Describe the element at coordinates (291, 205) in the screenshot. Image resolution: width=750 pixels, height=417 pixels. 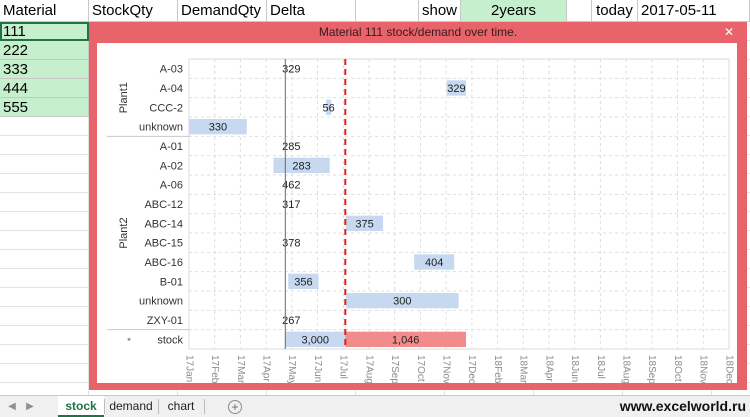
I see `bar-value-label: 317` at that location.